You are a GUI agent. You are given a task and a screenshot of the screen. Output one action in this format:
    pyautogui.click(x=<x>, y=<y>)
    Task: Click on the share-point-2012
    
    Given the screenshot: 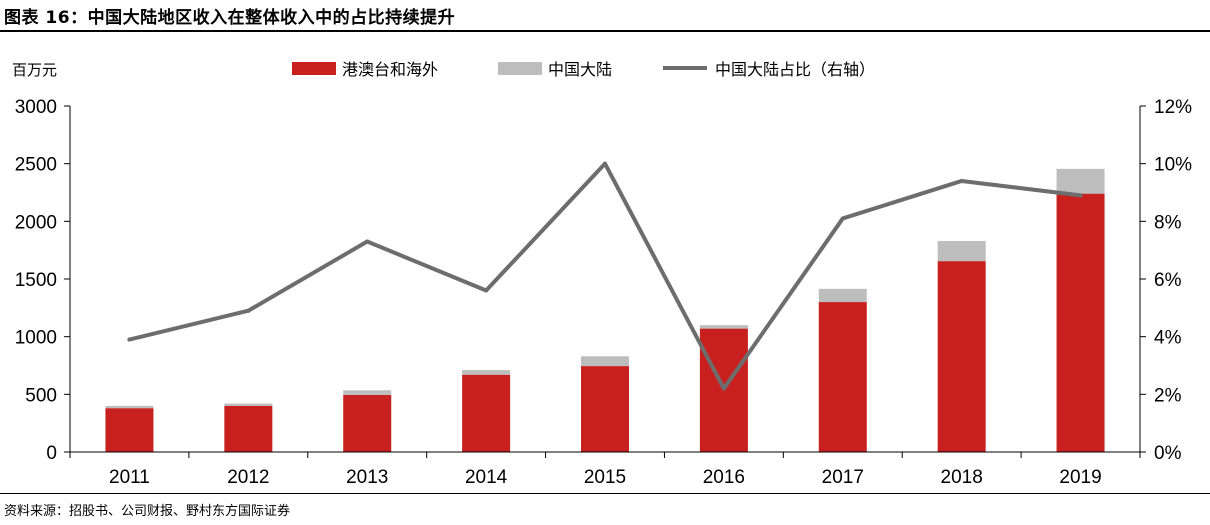 What is the action you would take?
    pyautogui.click(x=248, y=310)
    